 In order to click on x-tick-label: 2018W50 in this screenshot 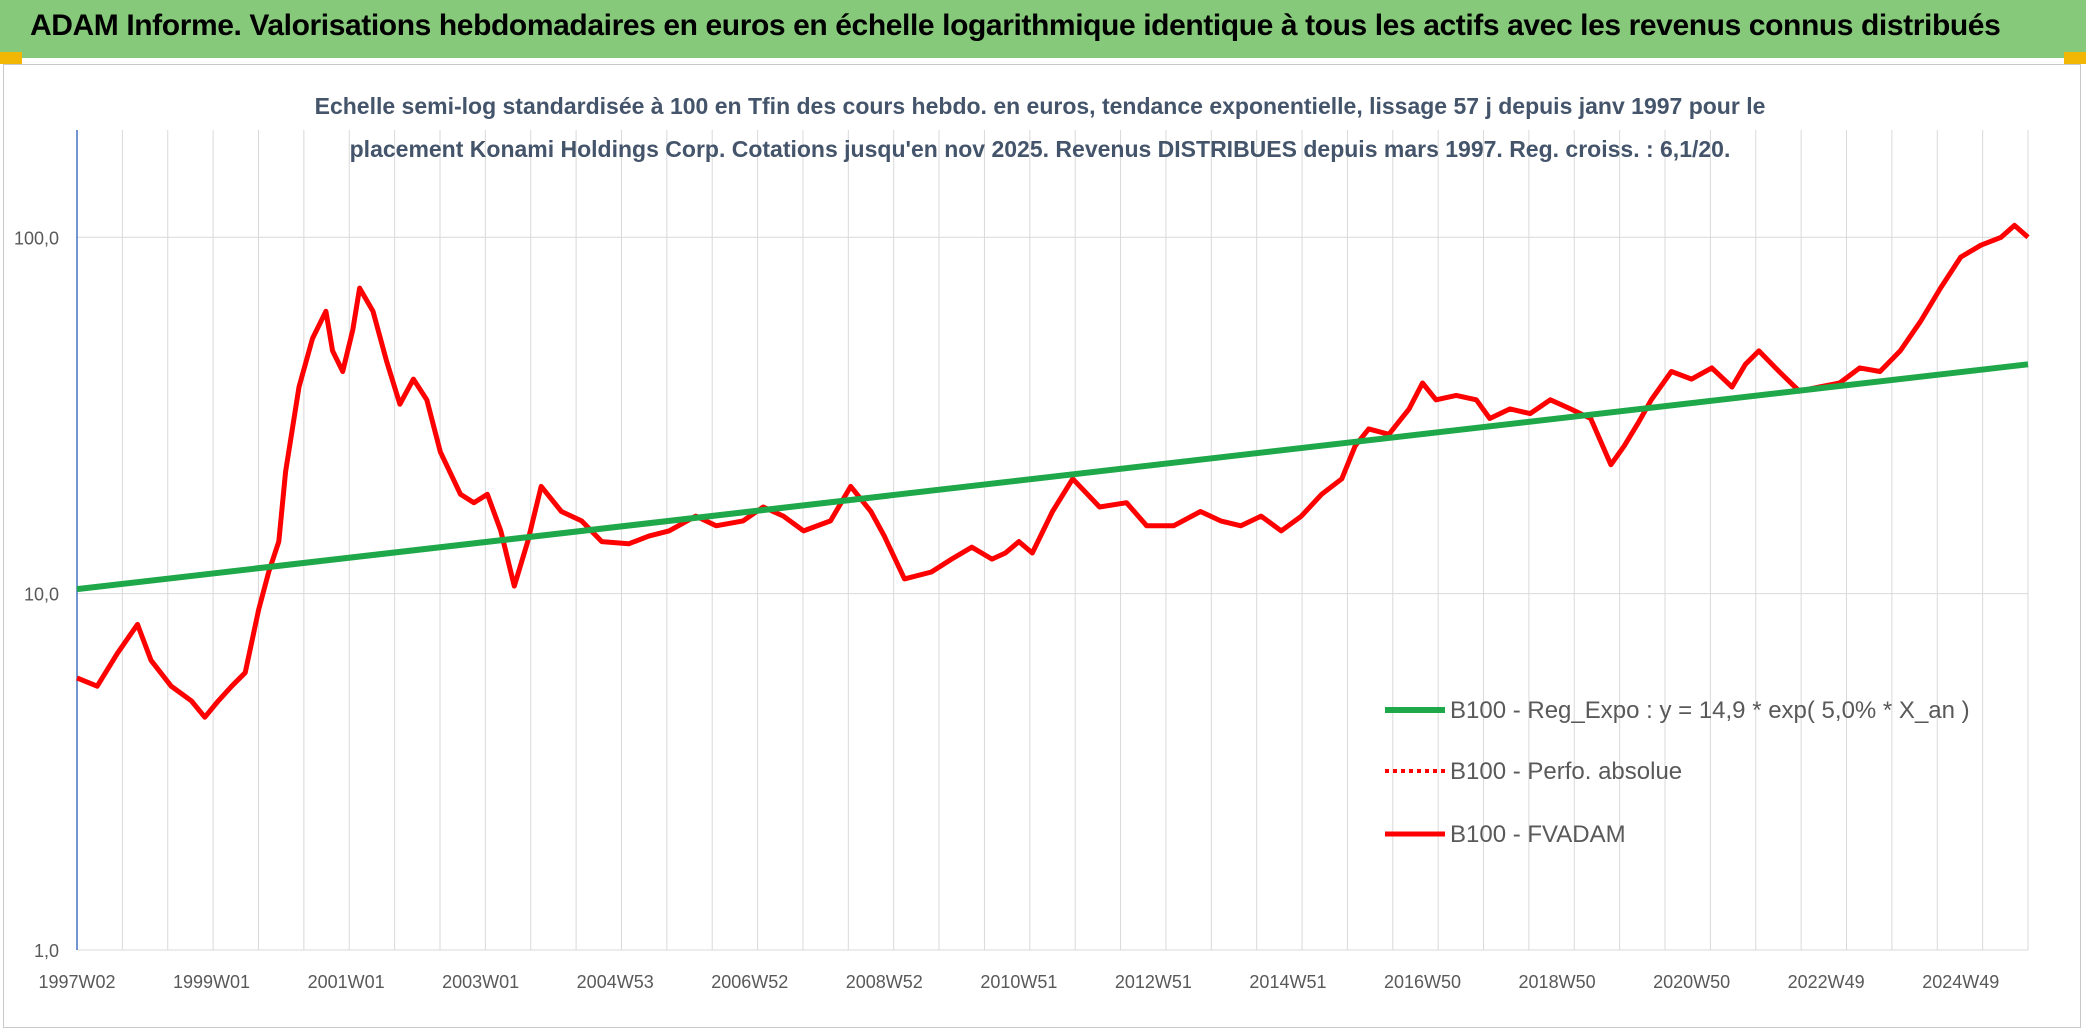, I will do `click(1557, 982)`.